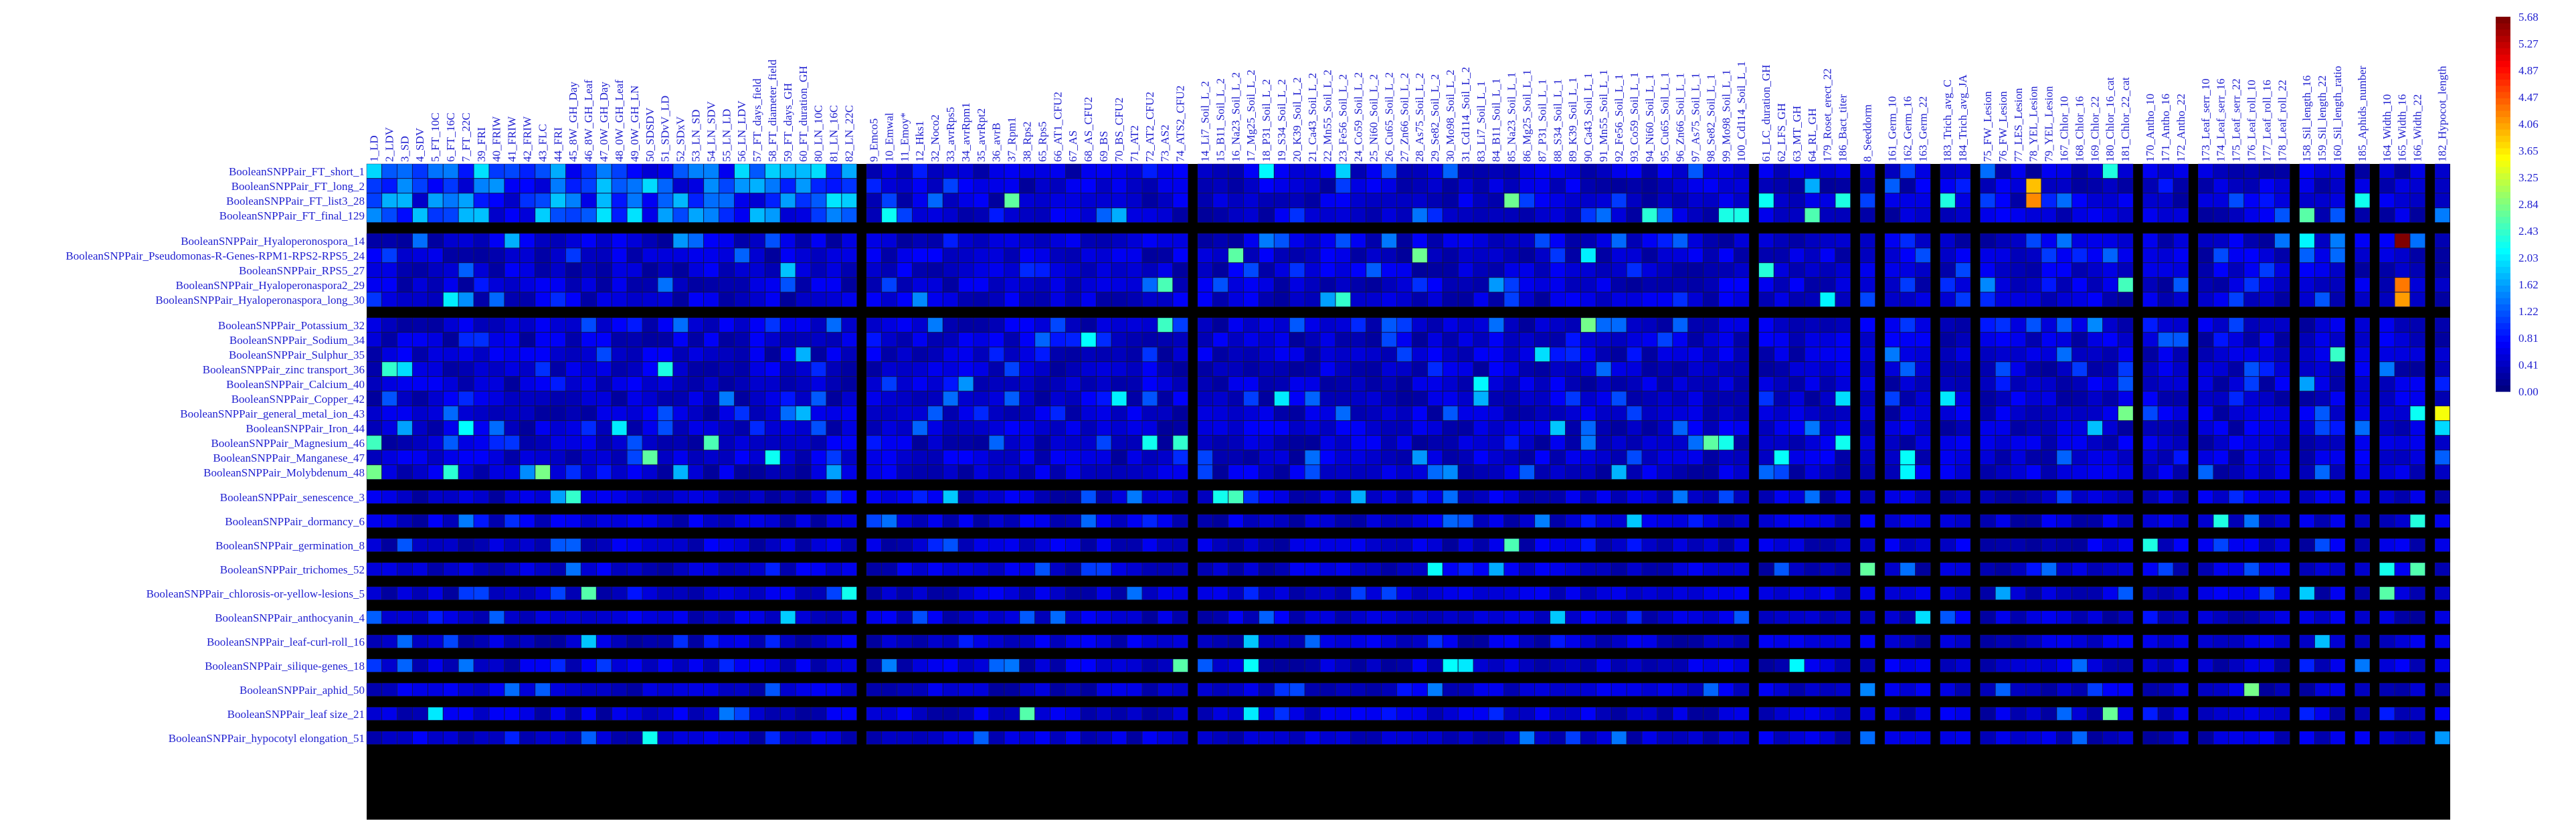 The image size is (2576, 825). Describe the element at coordinates (573, 122) in the screenshot. I see `column-label: 45_8W_GH_Day` at that location.